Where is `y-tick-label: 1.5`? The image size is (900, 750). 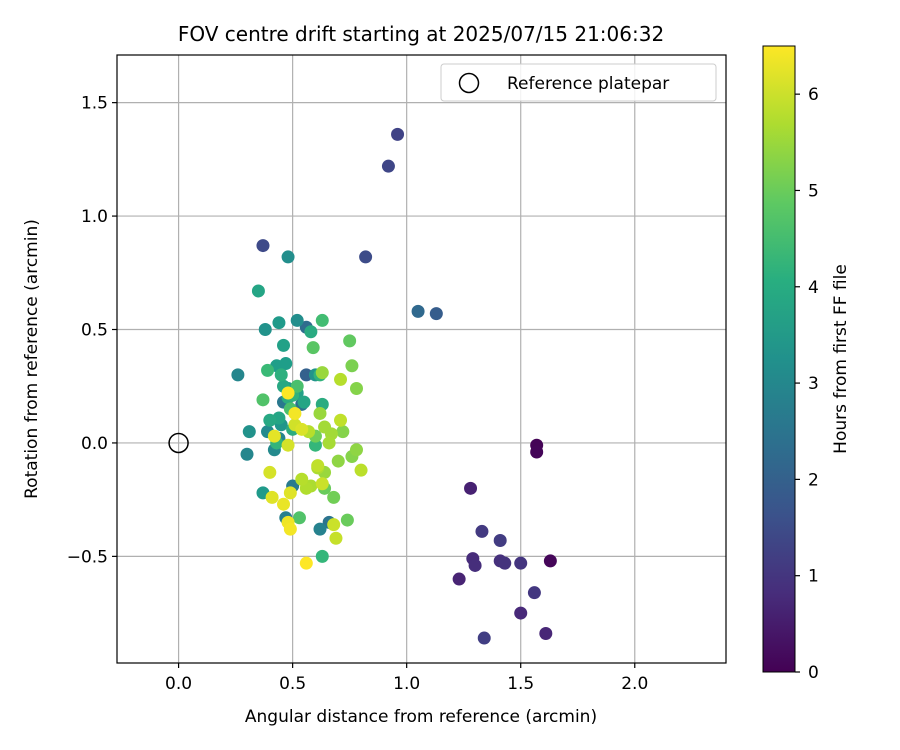
y-tick-label: 1.5 is located at coordinates (94, 104).